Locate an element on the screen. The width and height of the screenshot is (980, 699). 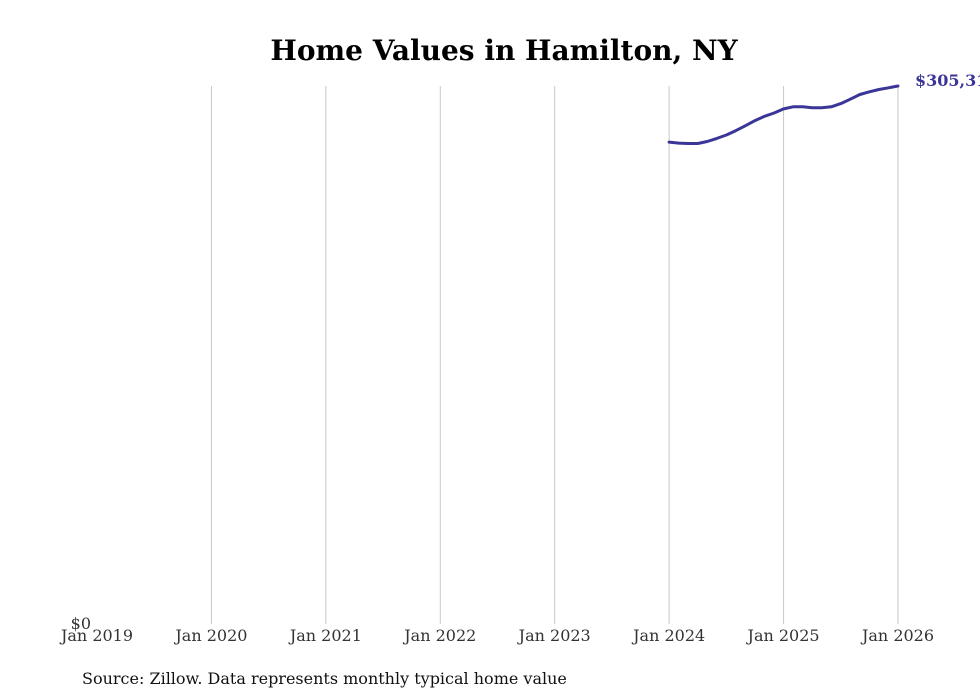
x-tick-label: Jan 2022 is located at coordinates (439, 635).